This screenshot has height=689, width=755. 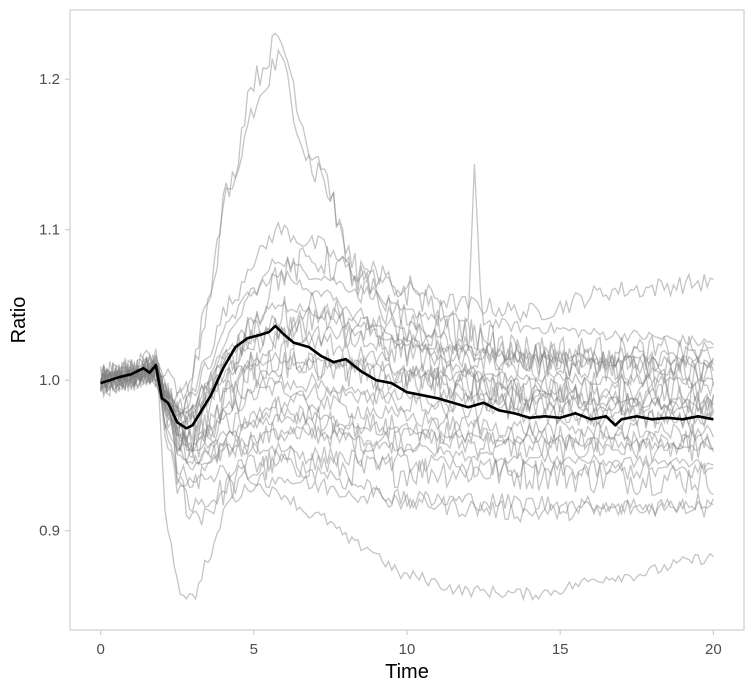 I want to click on x-tick-label: 0, so click(x=100, y=649).